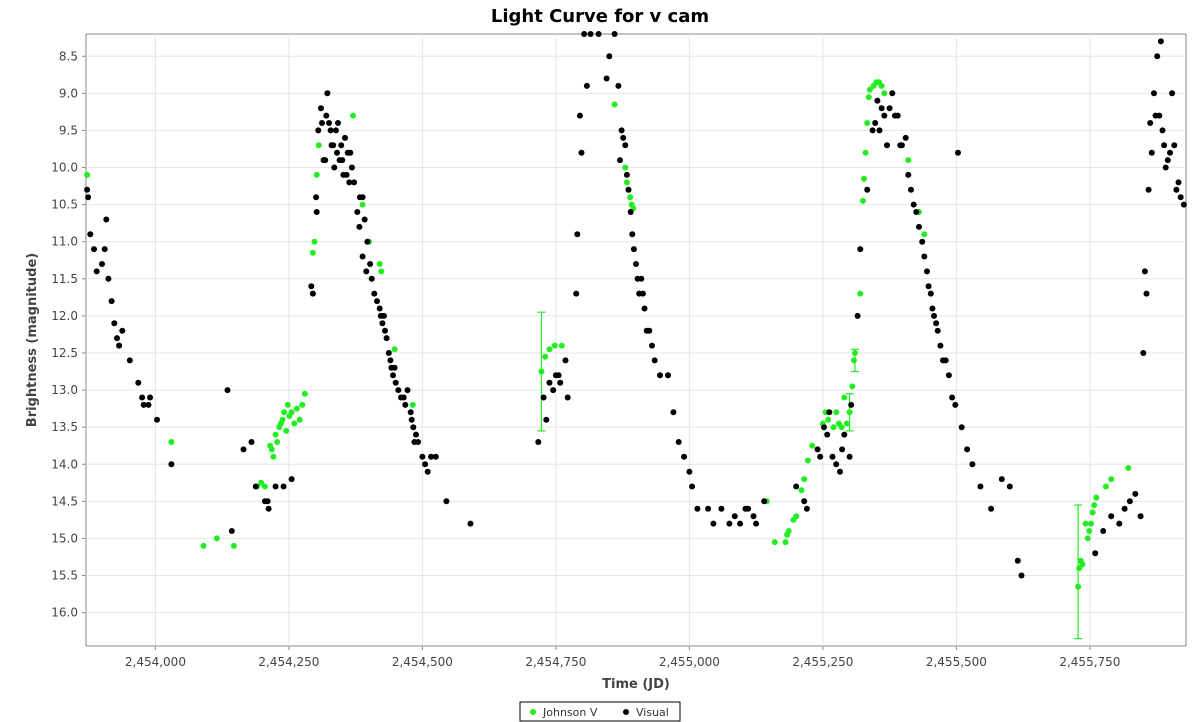 The width and height of the screenshot is (1200, 722). What do you see at coordinates (64, 353) in the screenshot?
I see `y-tick-label: 12.5` at bounding box center [64, 353].